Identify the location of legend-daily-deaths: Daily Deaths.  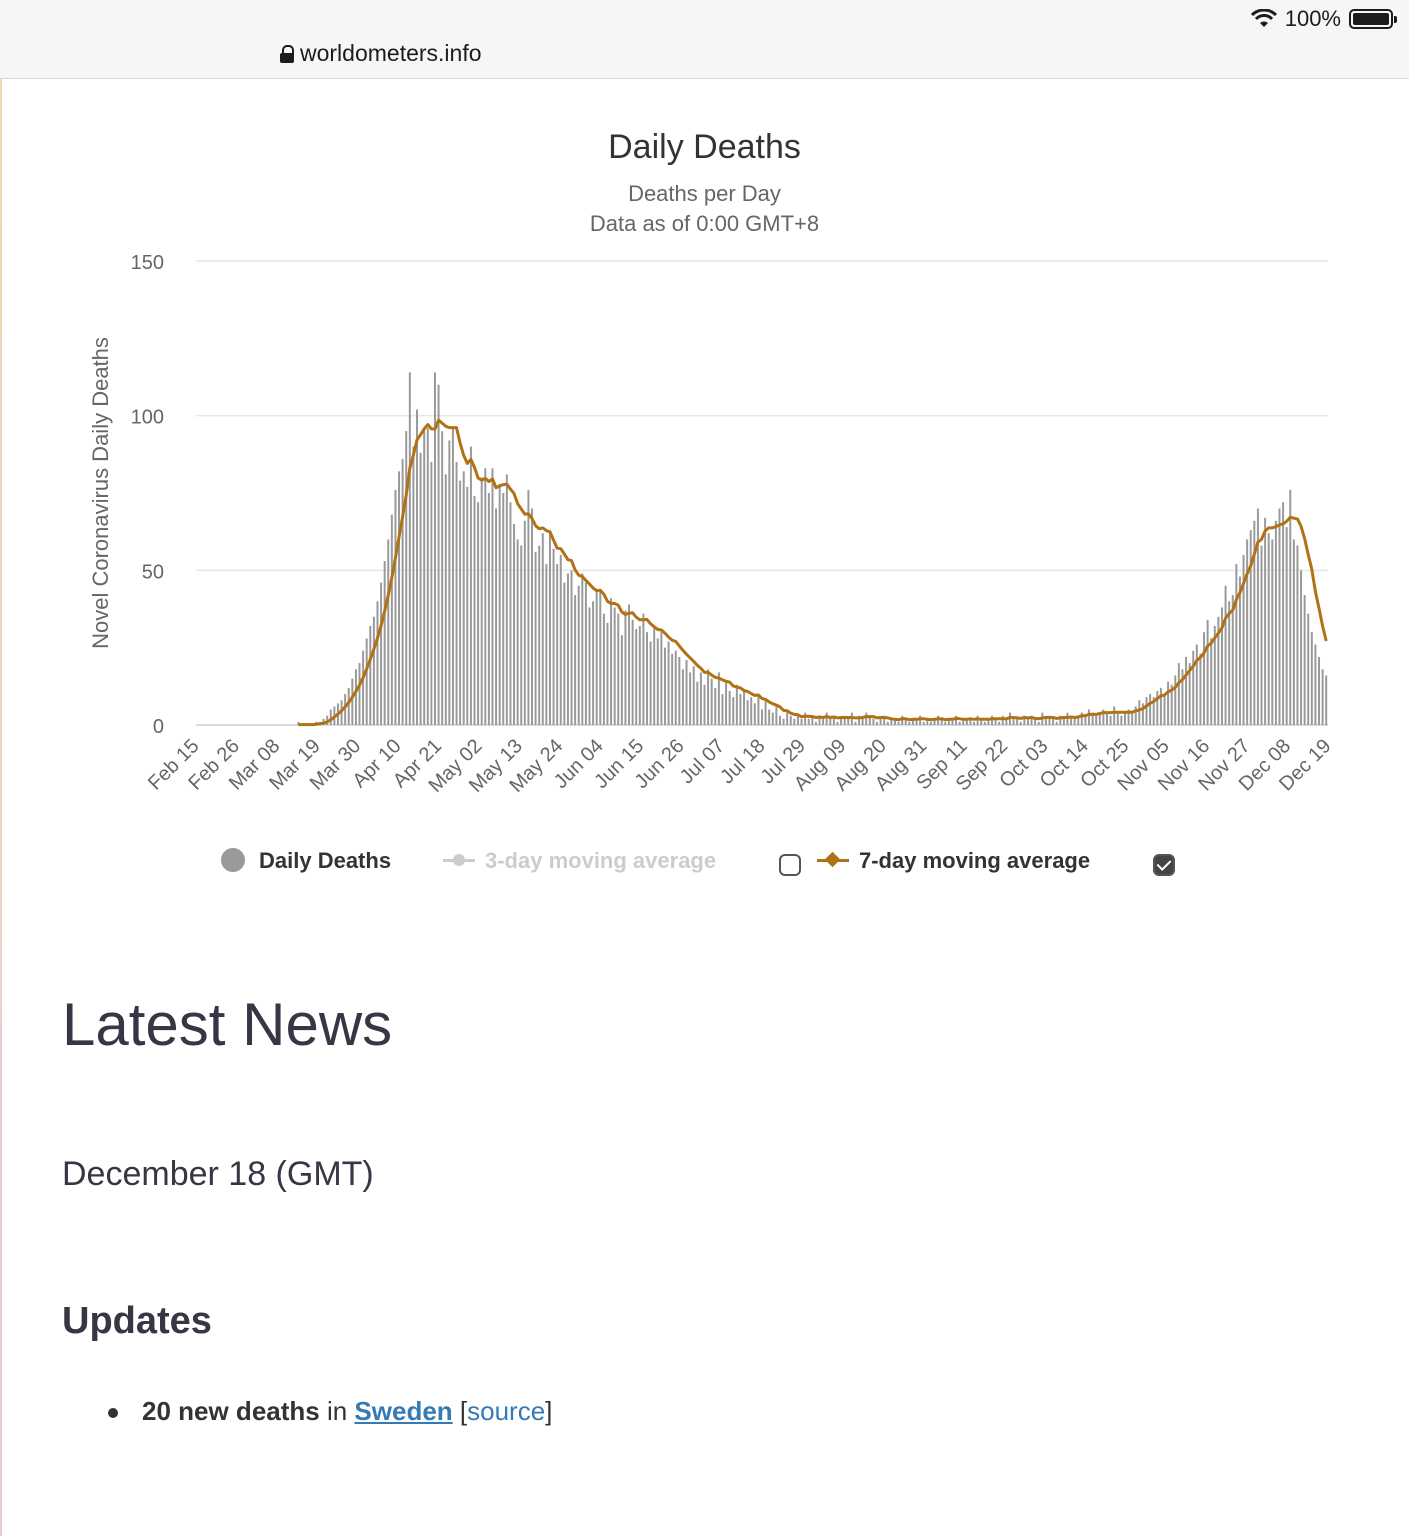
(325, 860).